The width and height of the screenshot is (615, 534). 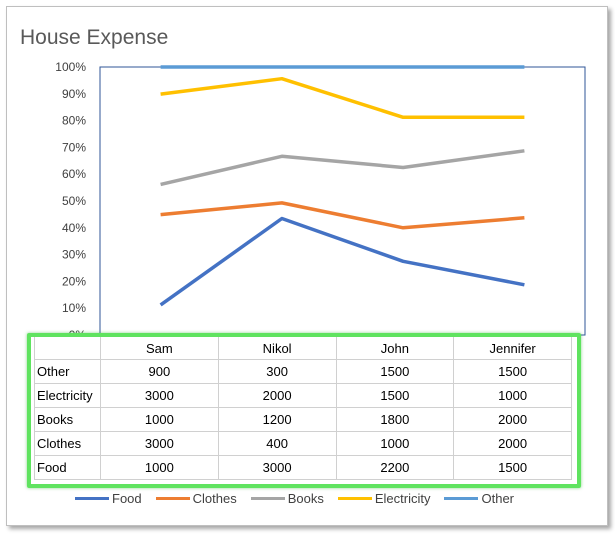 I want to click on legend-label: Other, so click(x=497, y=498).